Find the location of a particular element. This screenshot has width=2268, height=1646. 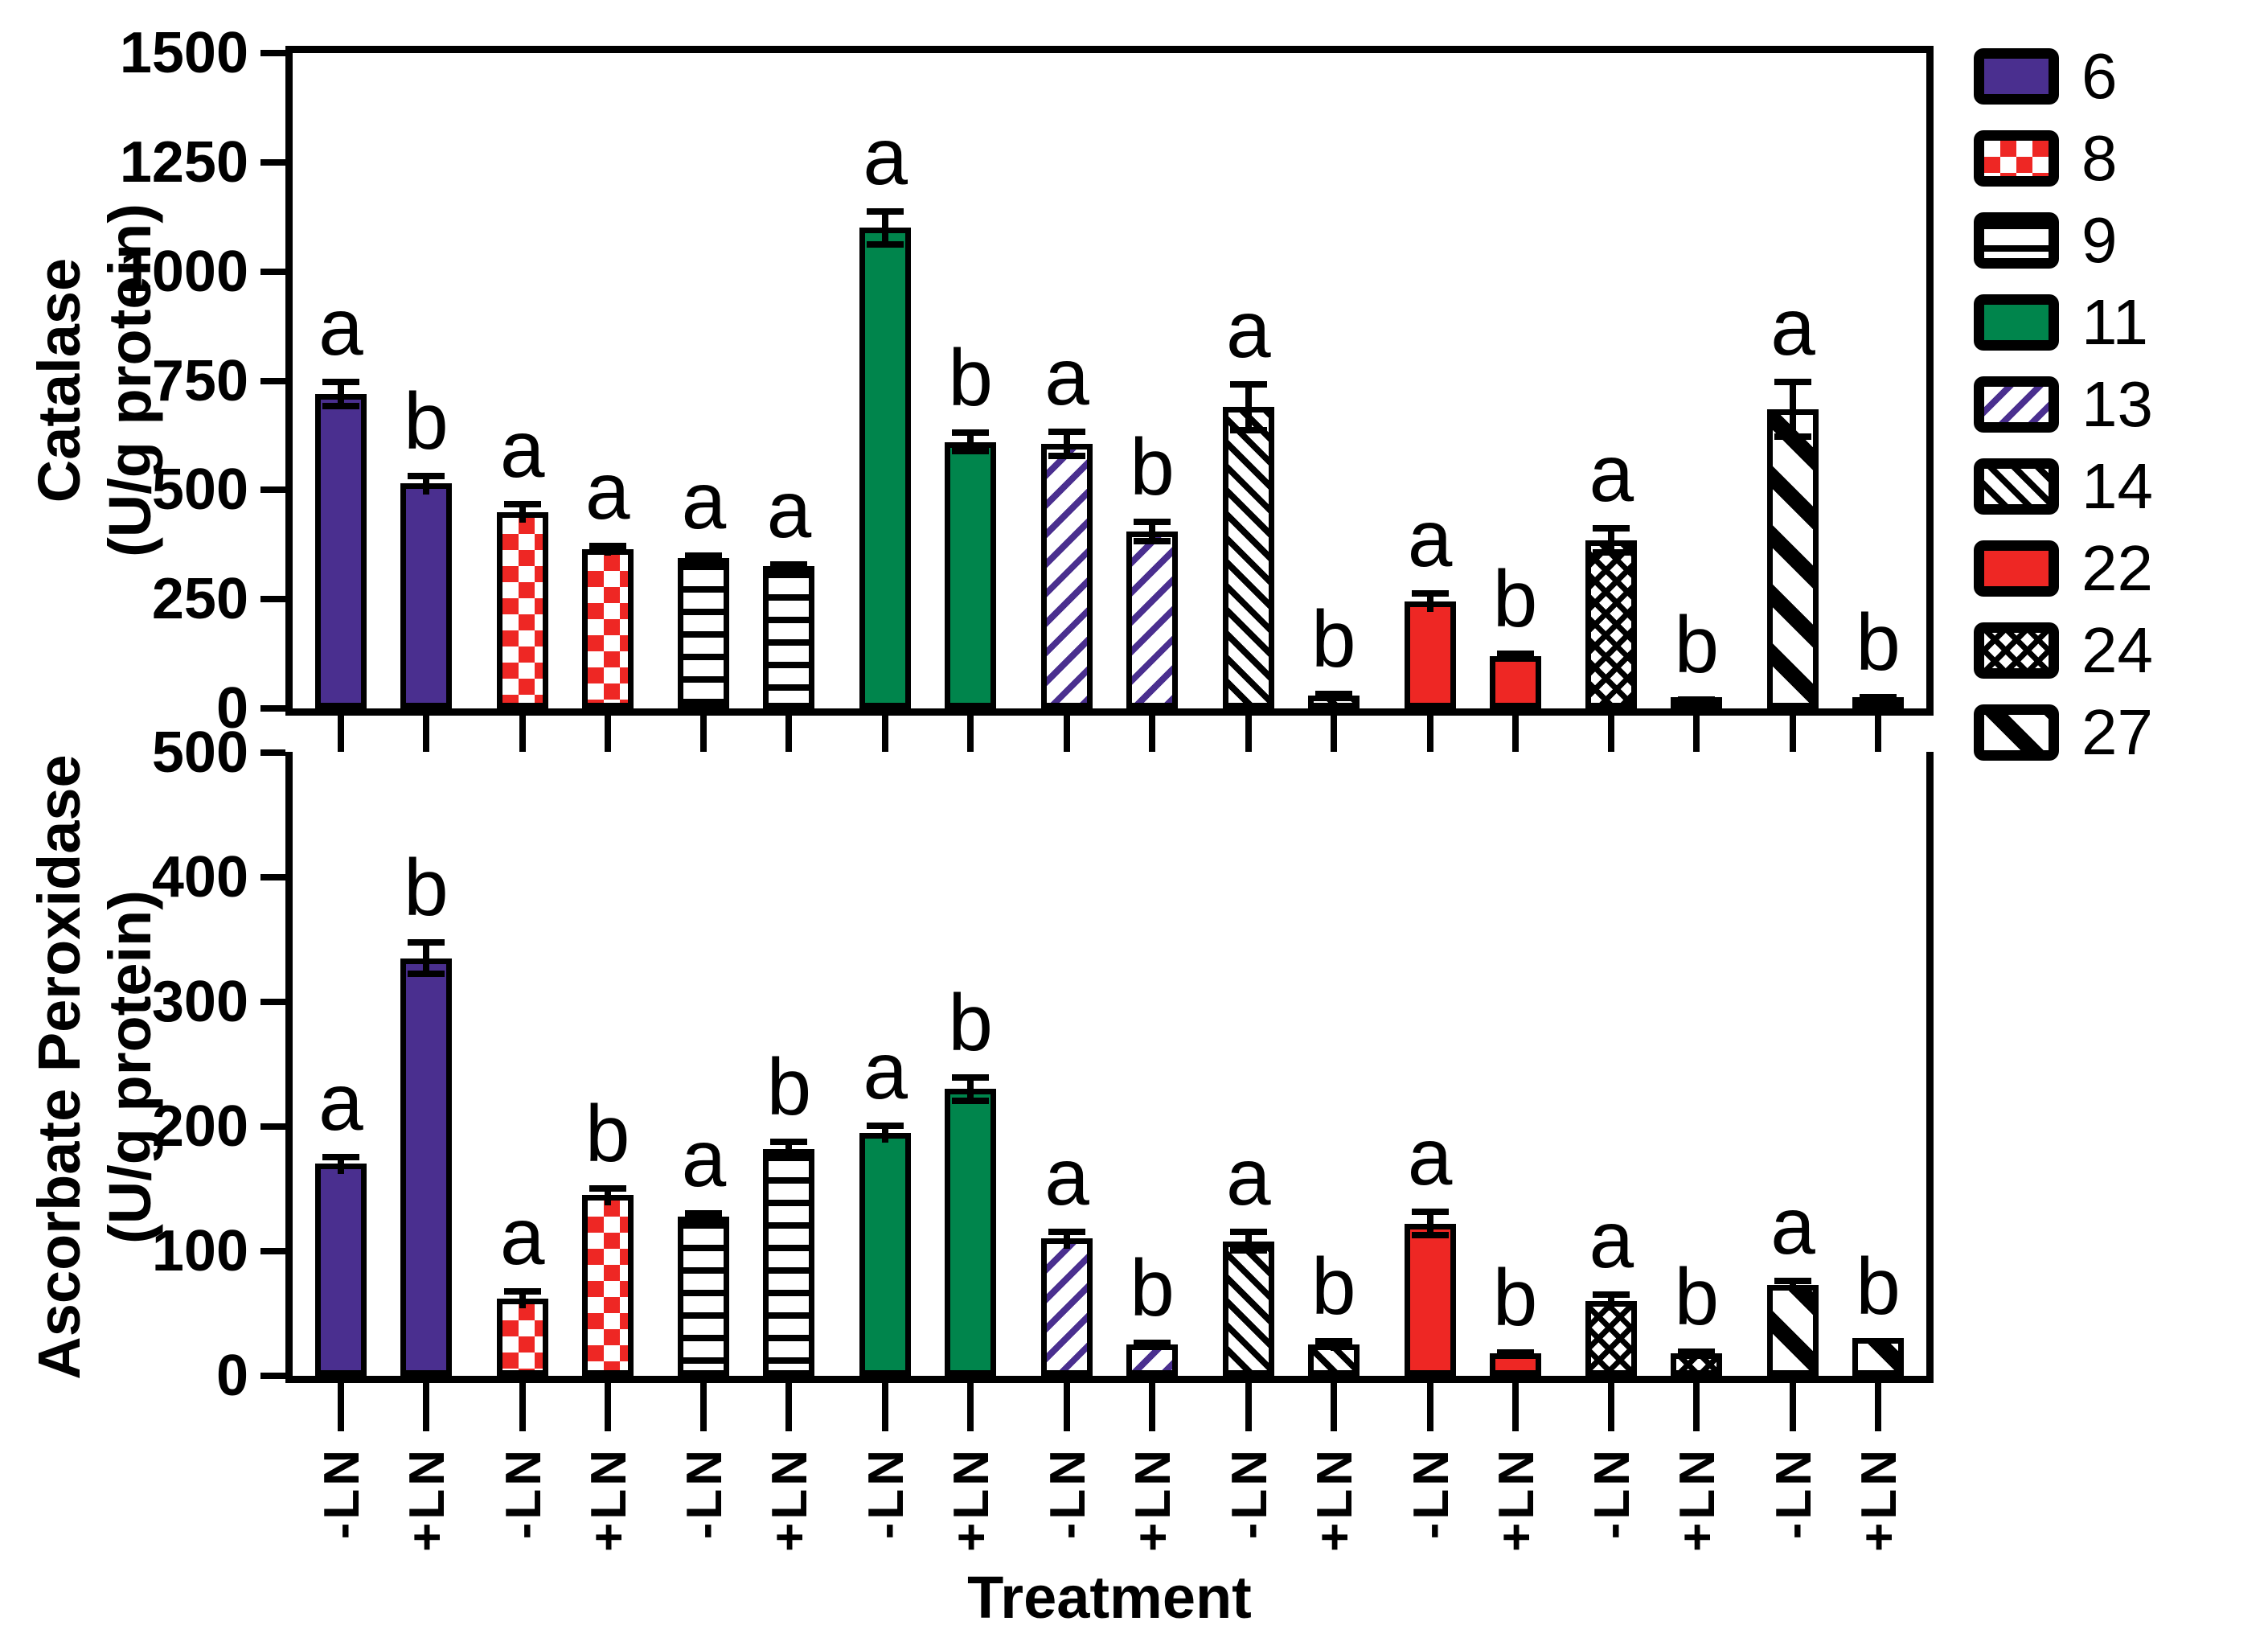

y-tick-label-1500: 1500 is located at coordinates (184, 53).